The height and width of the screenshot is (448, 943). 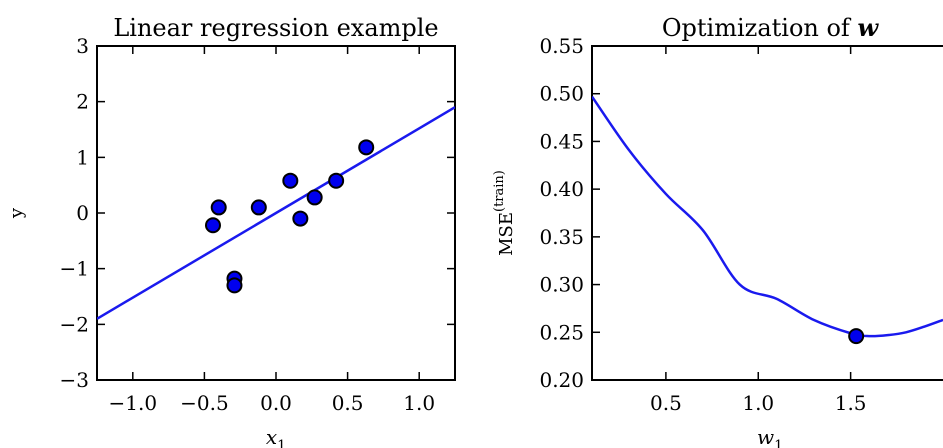 What do you see at coordinates (74, 324) in the screenshot?
I see `left-y-tick-label: −2` at bounding box center [74, 324].